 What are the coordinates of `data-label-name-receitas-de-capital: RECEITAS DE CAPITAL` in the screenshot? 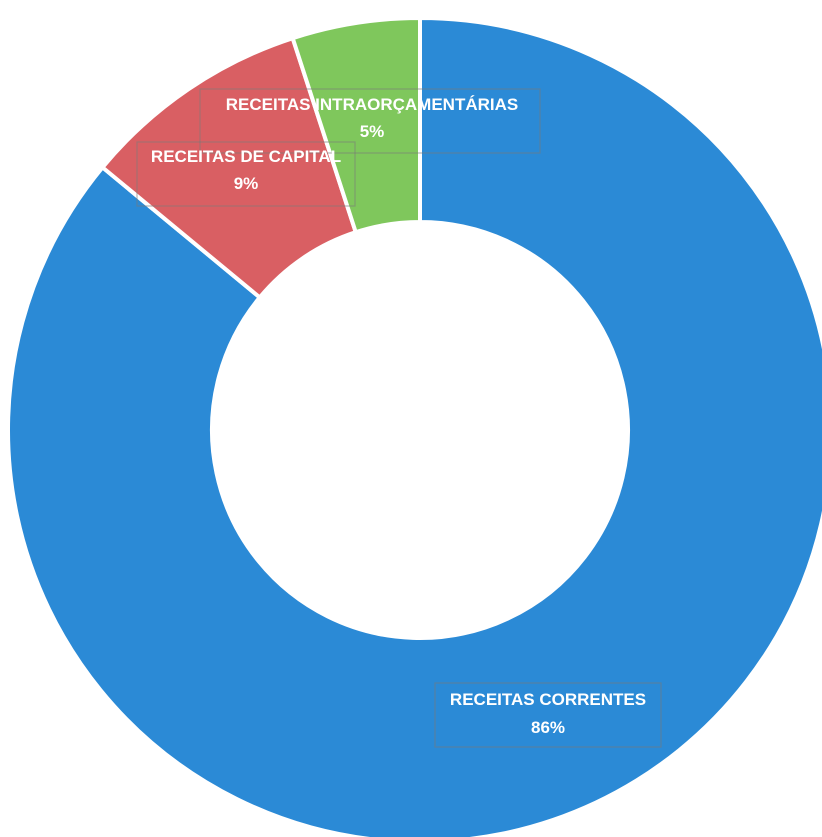 It's located at (246, 156).